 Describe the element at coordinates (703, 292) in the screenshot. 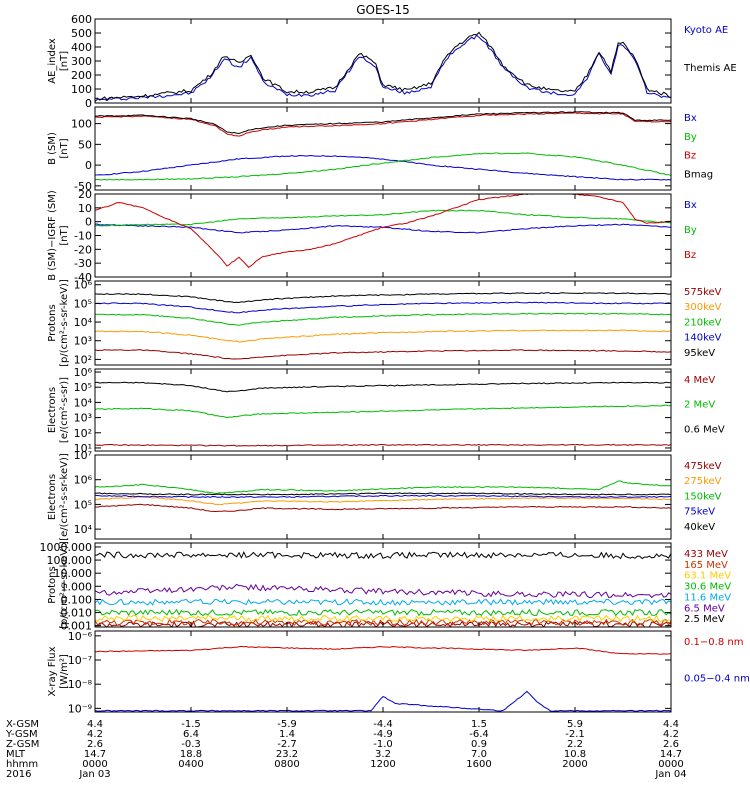

I see `legend-entry: 575keV` at that location.